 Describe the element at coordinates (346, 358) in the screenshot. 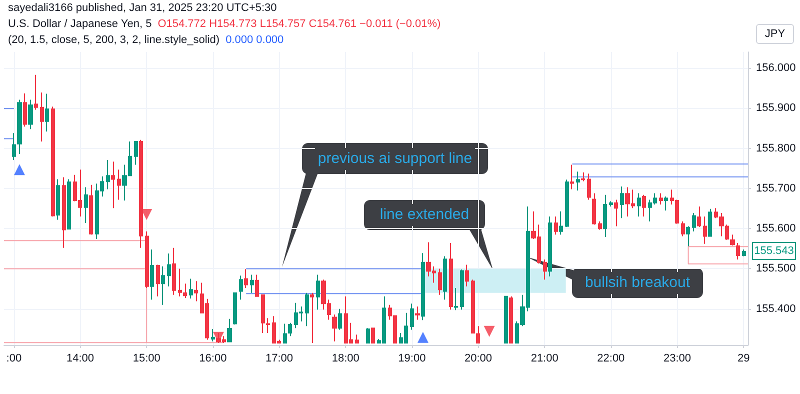

I see `x-tick-label: 18:00` at that location.